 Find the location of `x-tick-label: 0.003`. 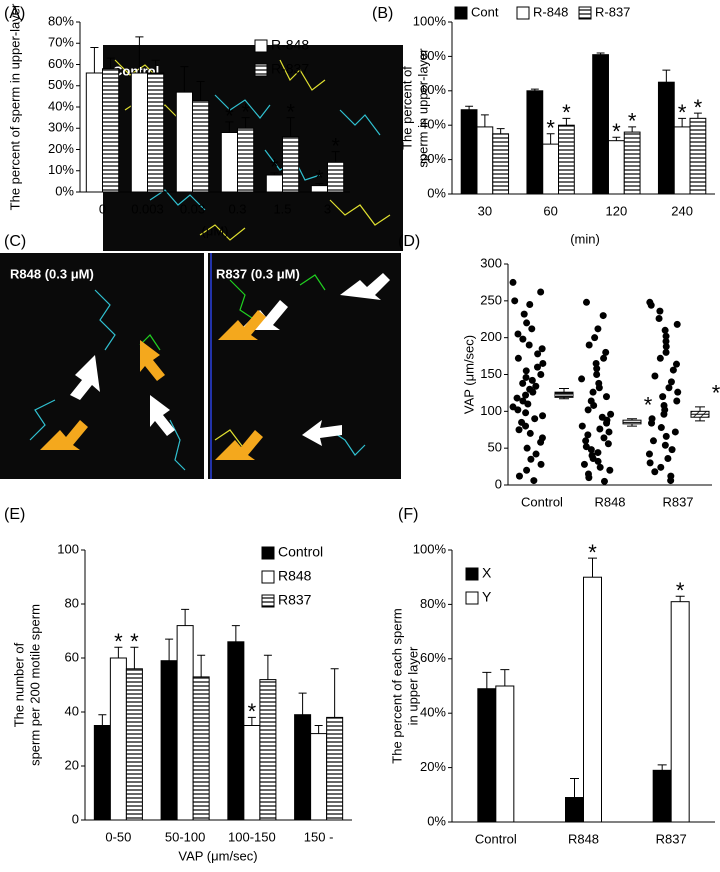

x-tick-label: 0.003 is located at coordinates (147, 208).